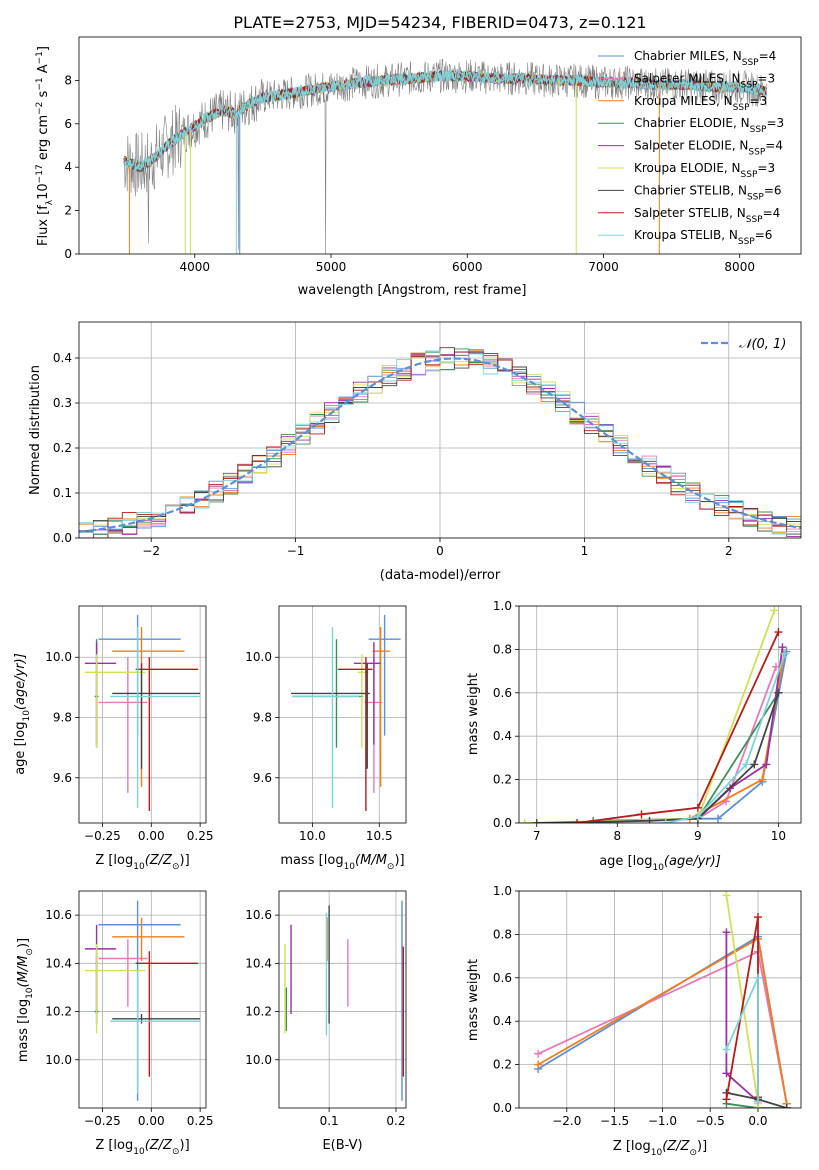 Image resolution: width=819 pixels, height=1170 pixels. Describe the element at coordinates (662, 1121) in the screenshot. I see `x-tick-label: −1.0` at that location.